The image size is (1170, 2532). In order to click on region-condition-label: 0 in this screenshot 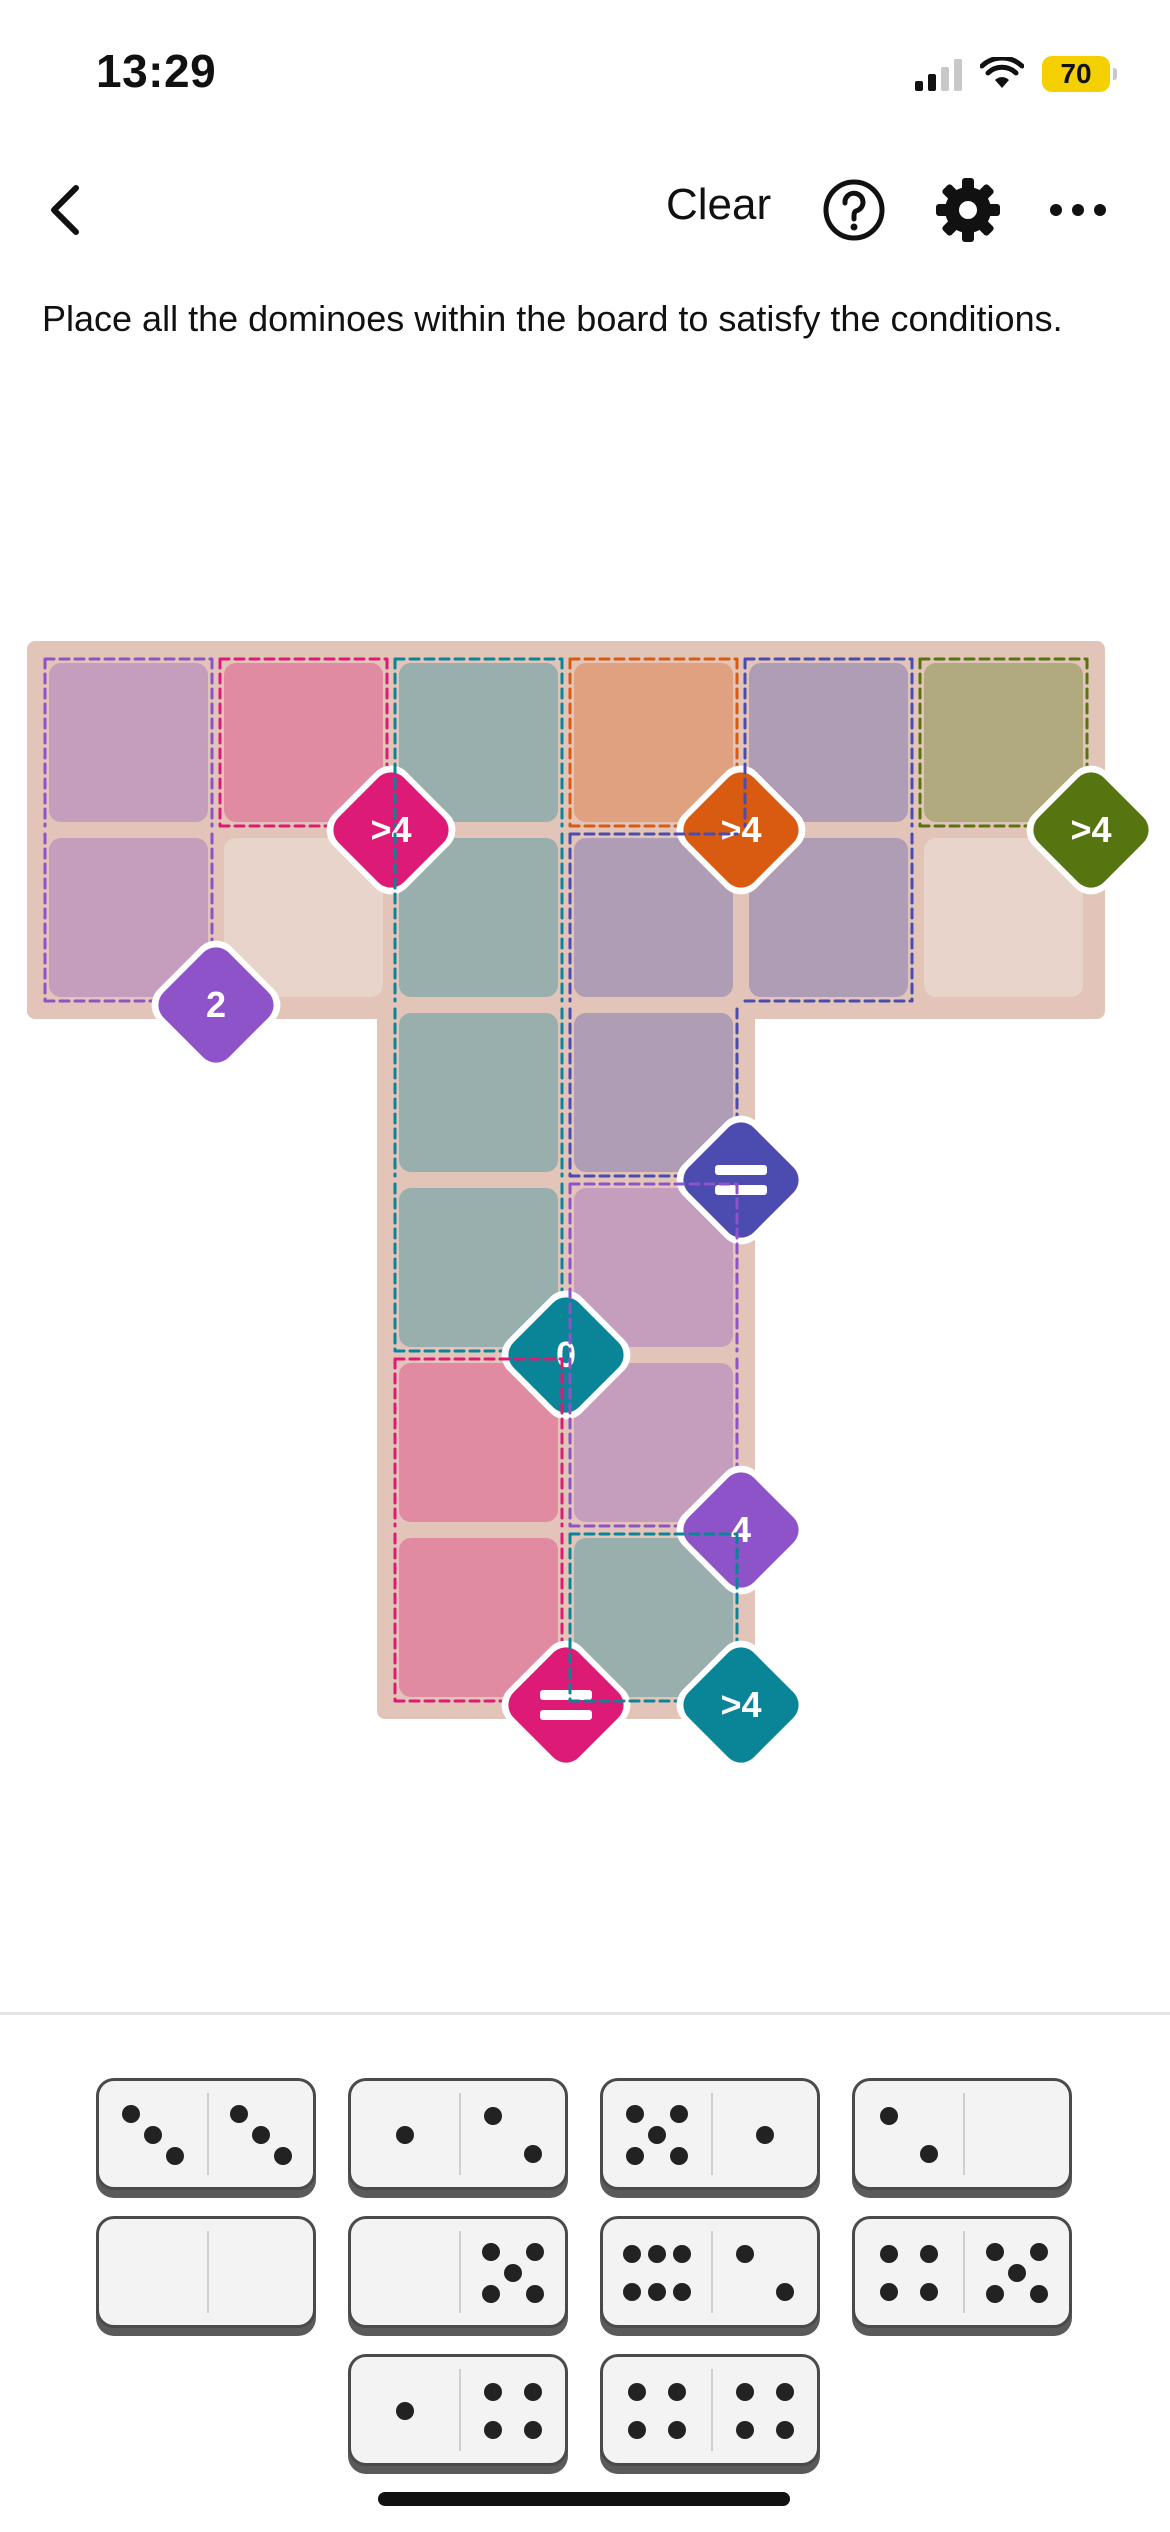, I will do `click(566, 1354)`.